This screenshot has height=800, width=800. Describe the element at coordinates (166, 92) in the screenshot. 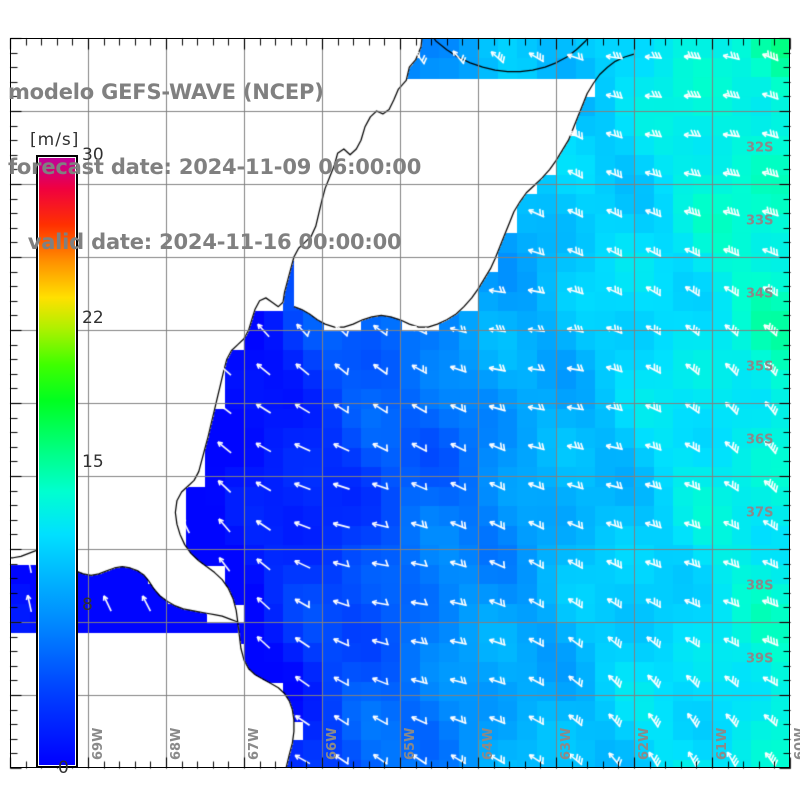

I see `model-title: modelo GEFS-WAVE (NCEP)` at that location.